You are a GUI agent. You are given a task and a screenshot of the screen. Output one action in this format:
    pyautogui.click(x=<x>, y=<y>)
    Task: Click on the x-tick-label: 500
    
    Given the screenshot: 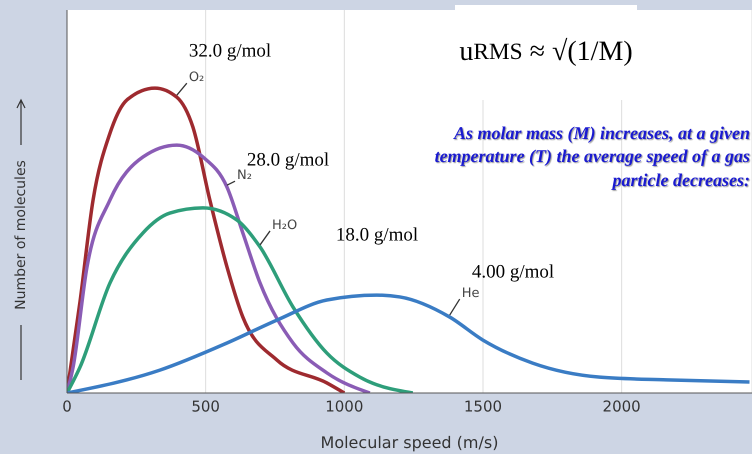 What is the action you would take?
    pyautogui.click(x=205, y=407)
    